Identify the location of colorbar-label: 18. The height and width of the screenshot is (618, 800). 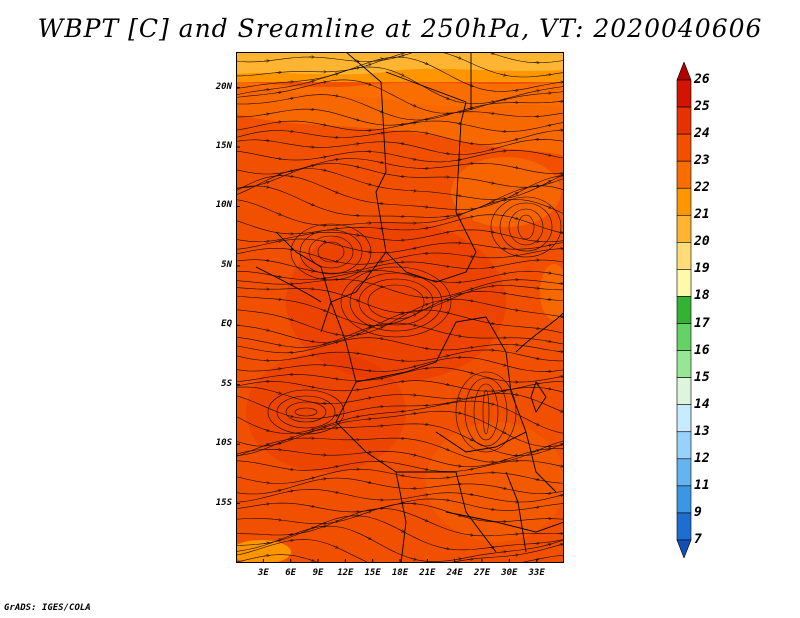
(702, 296).